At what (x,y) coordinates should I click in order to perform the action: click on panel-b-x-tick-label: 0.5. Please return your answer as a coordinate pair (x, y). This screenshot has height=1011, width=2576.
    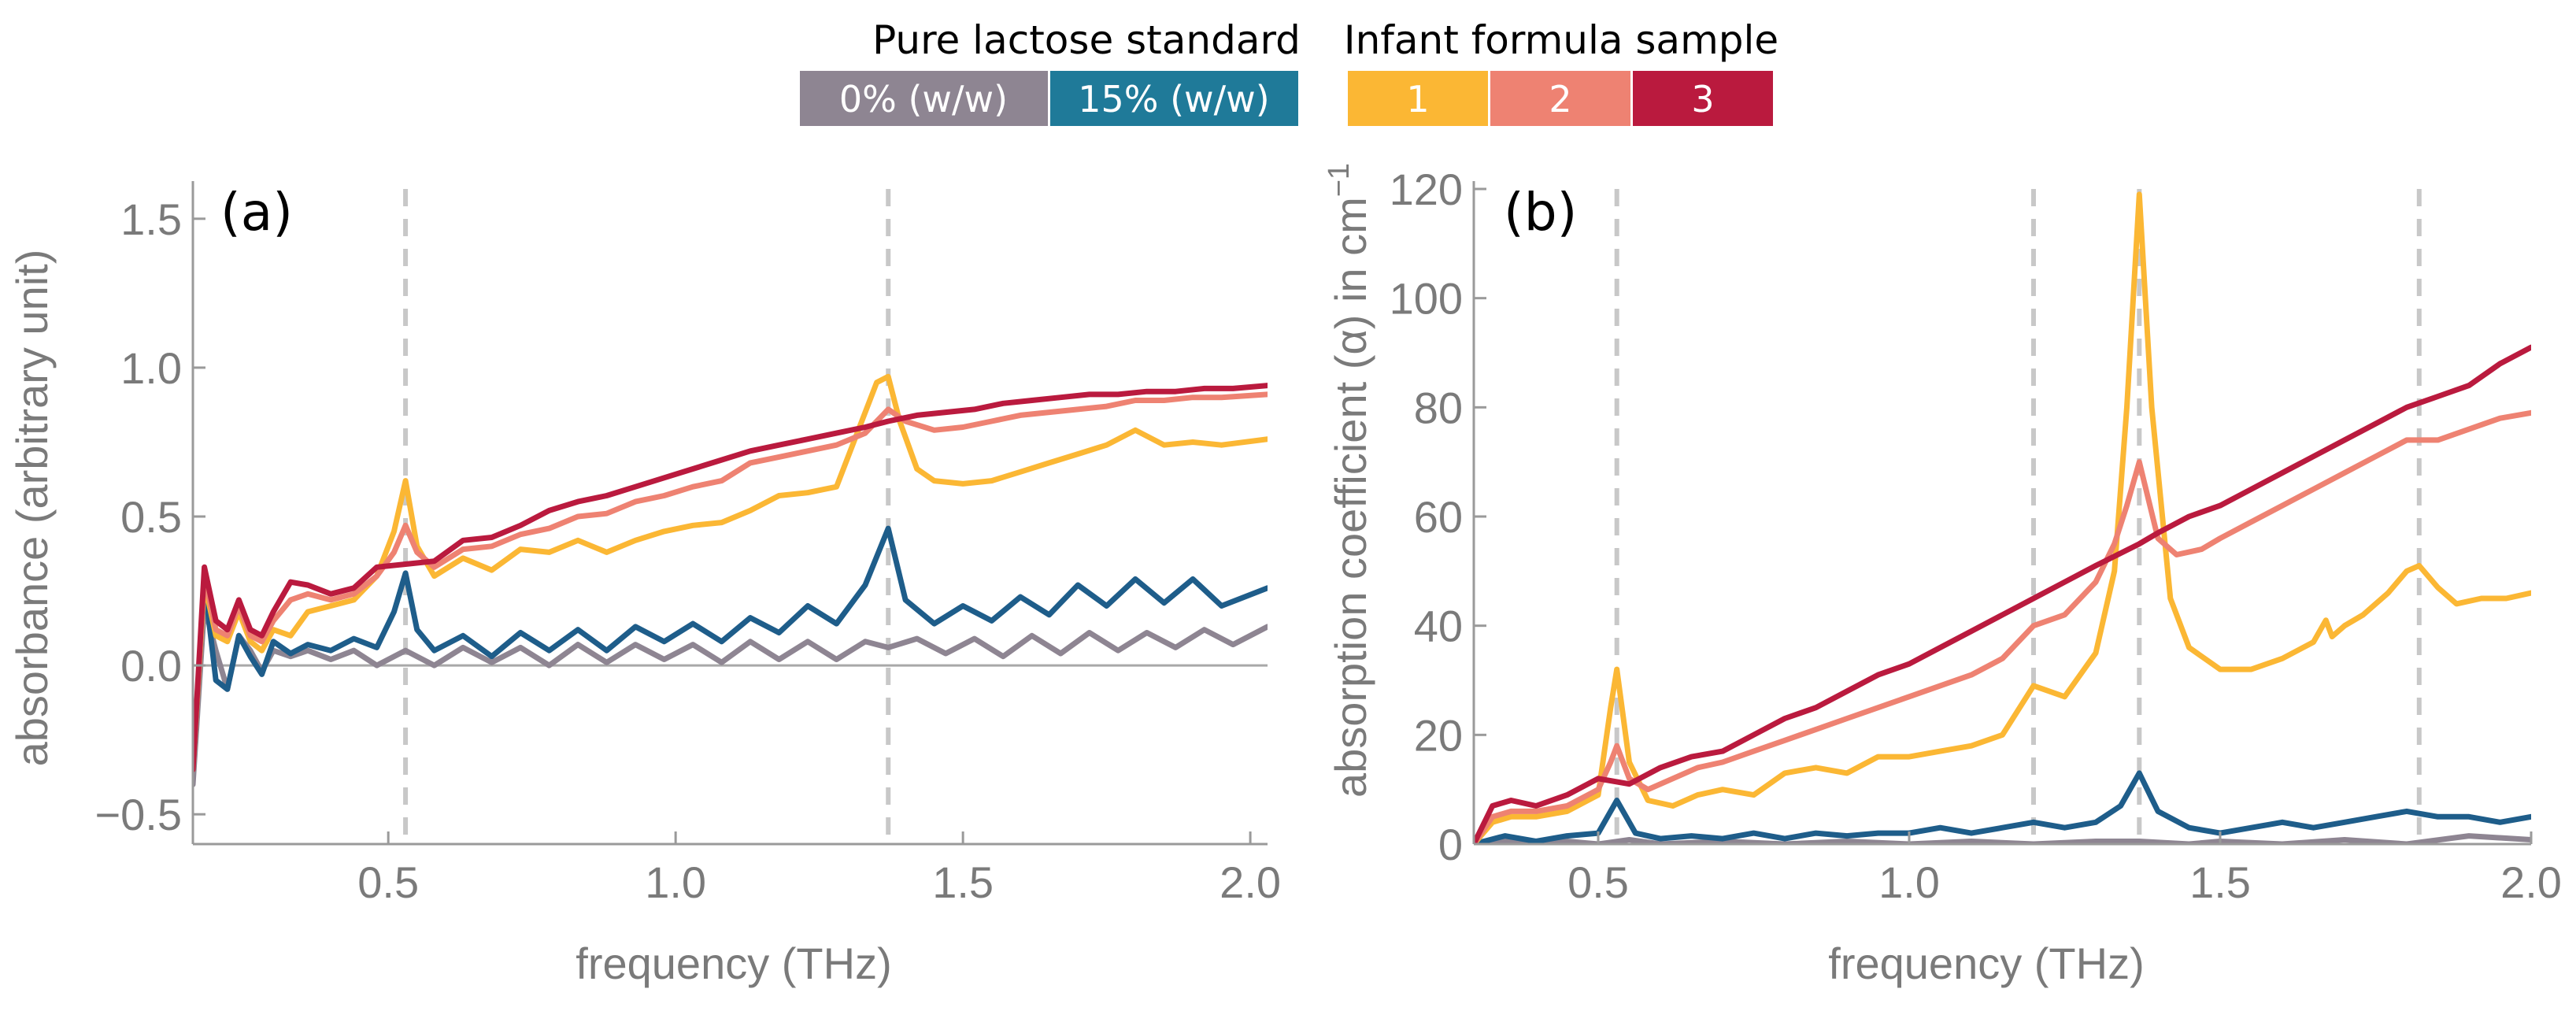
    Looking at the image, I should click on (1598, 882).